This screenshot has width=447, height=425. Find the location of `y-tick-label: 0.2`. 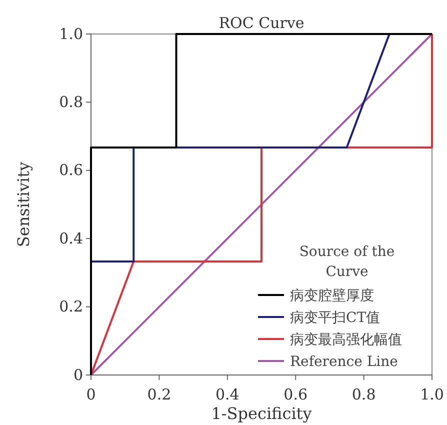

y-tick-label: 0.2 is located at coordinates (71, 307).